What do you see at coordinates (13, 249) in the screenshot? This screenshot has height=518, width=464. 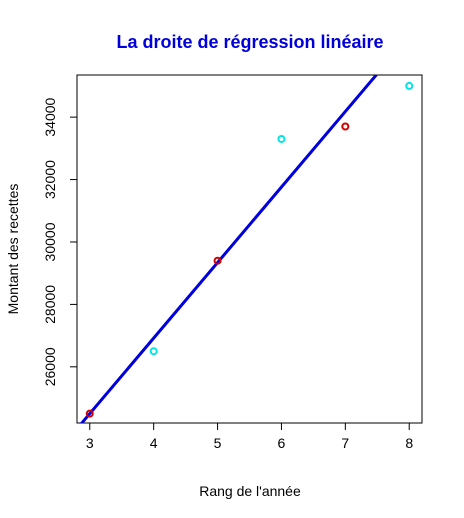 I see `y-axis-label: Montant des recettes` at bounding box center [13, 249].